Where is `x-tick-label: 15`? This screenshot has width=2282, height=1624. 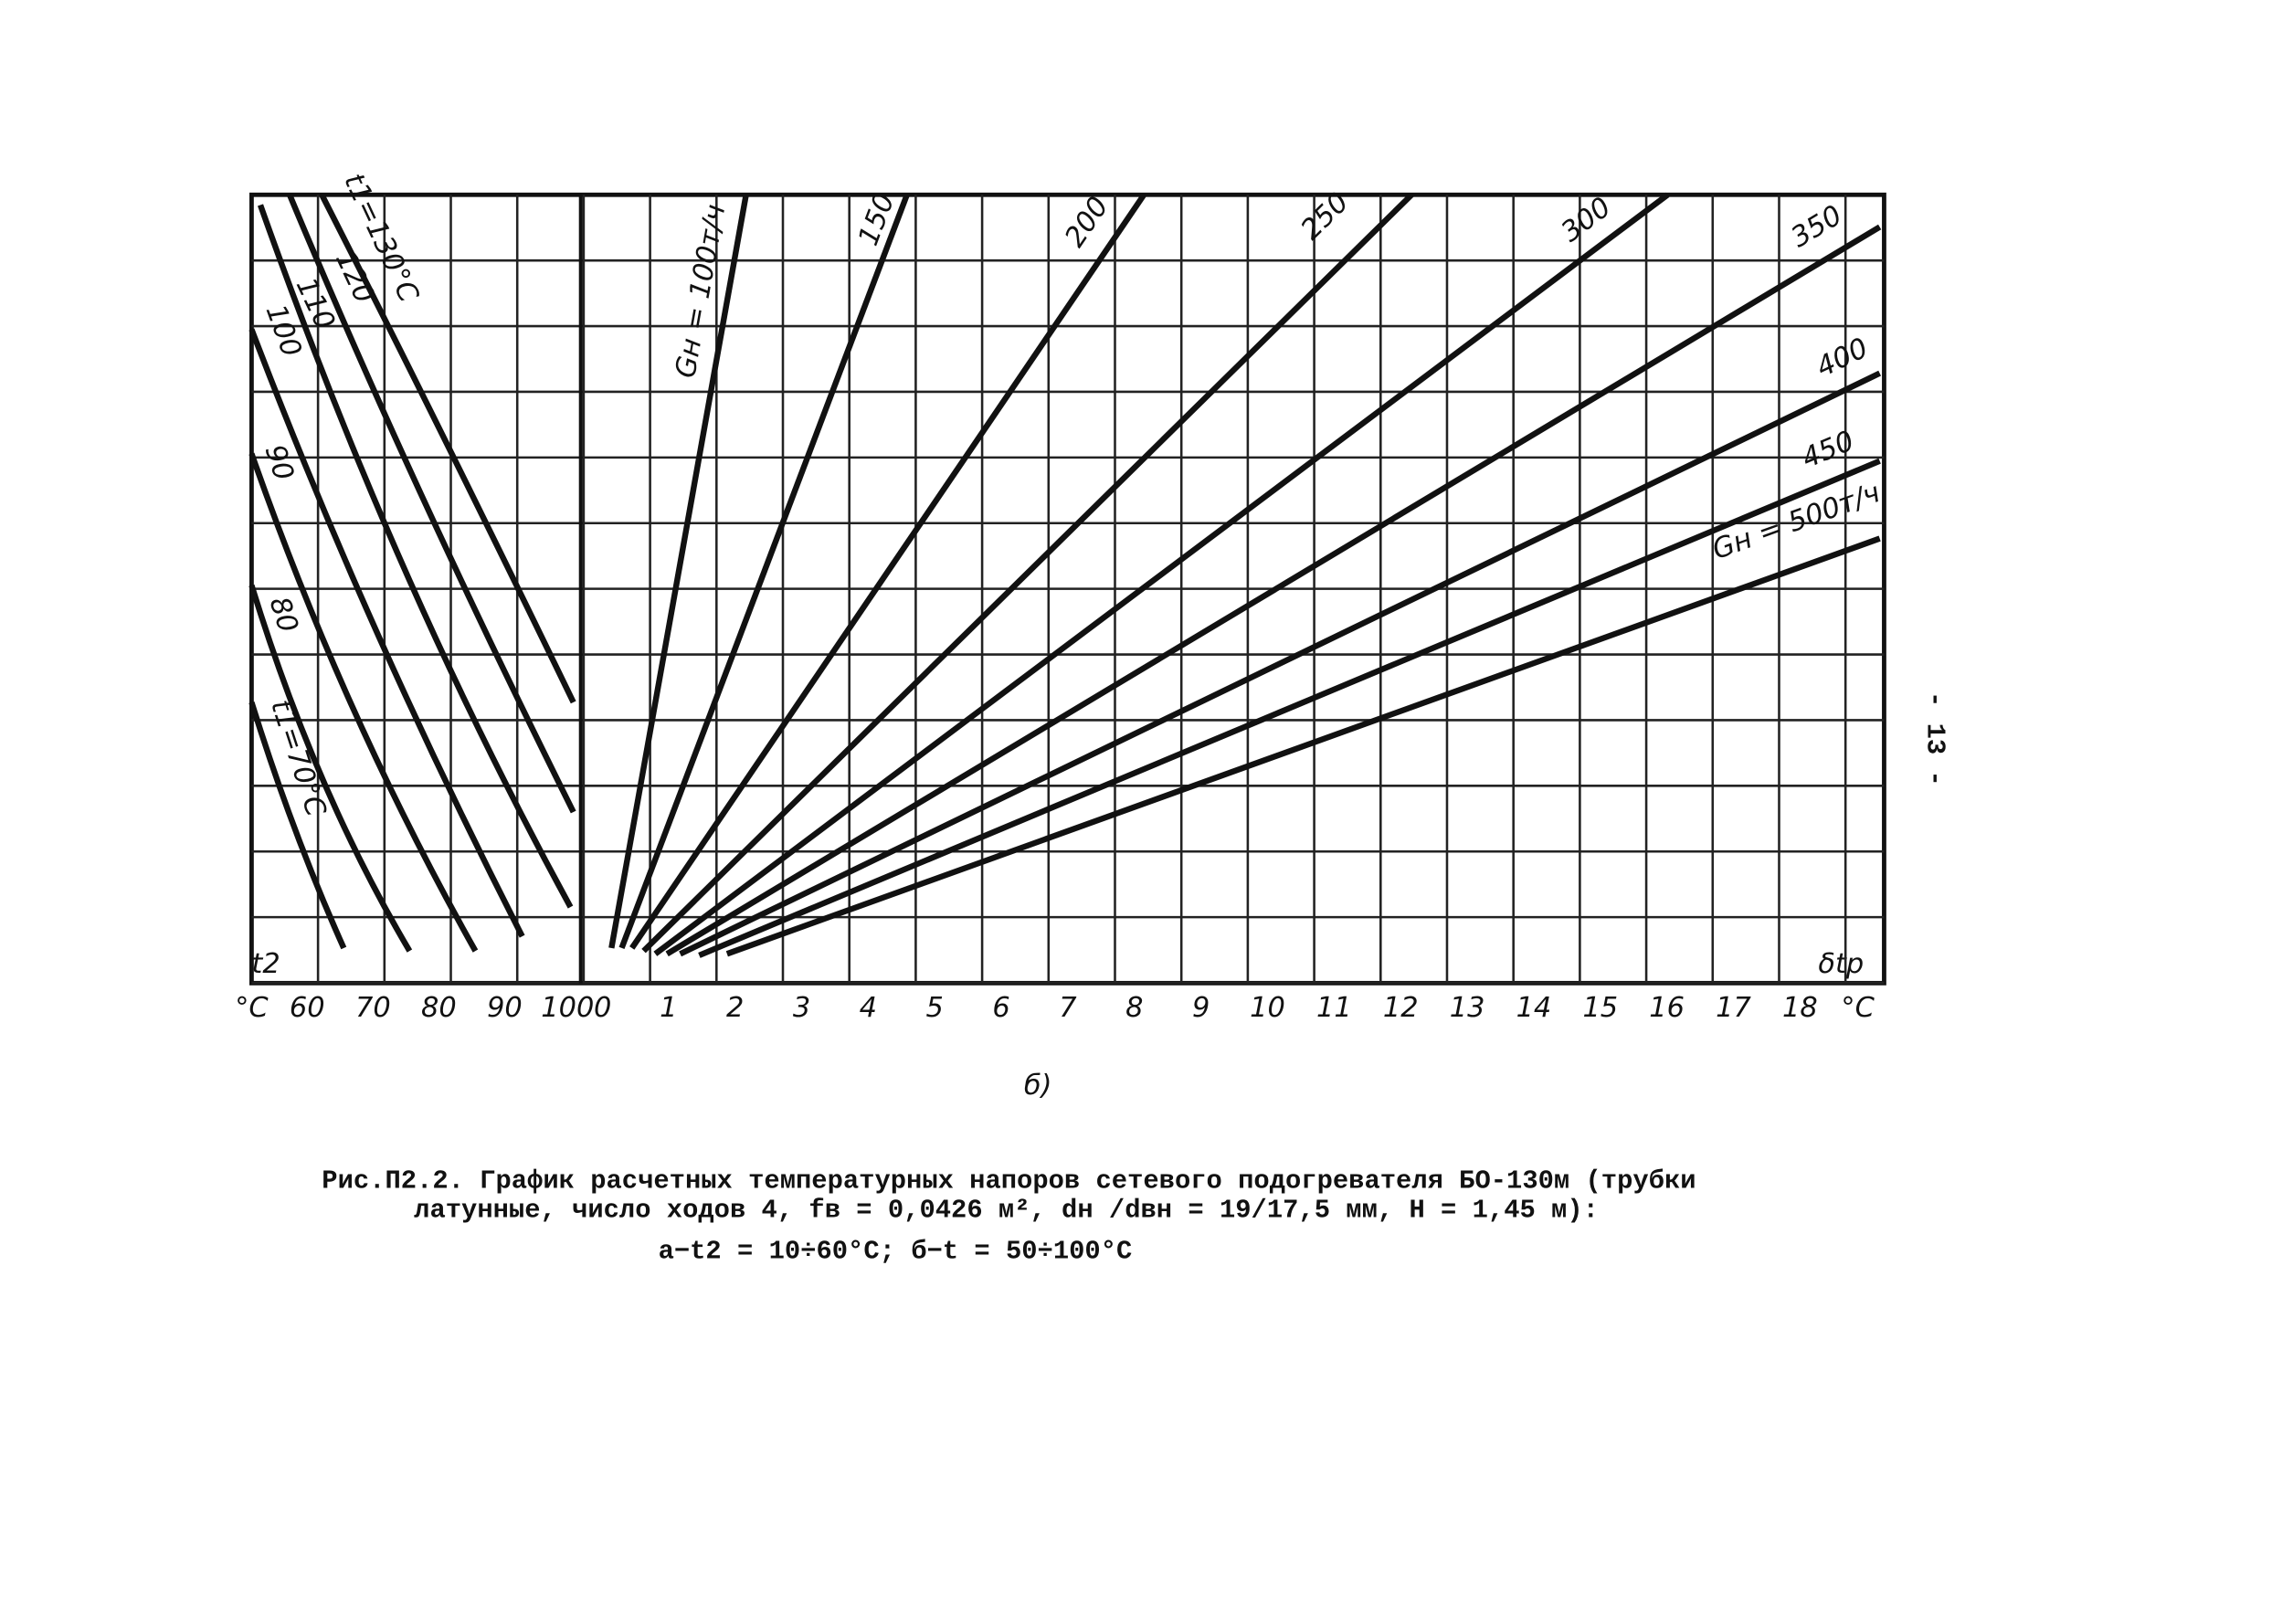 x-tick-label: 15 is located at coordinates (1600, 1008).